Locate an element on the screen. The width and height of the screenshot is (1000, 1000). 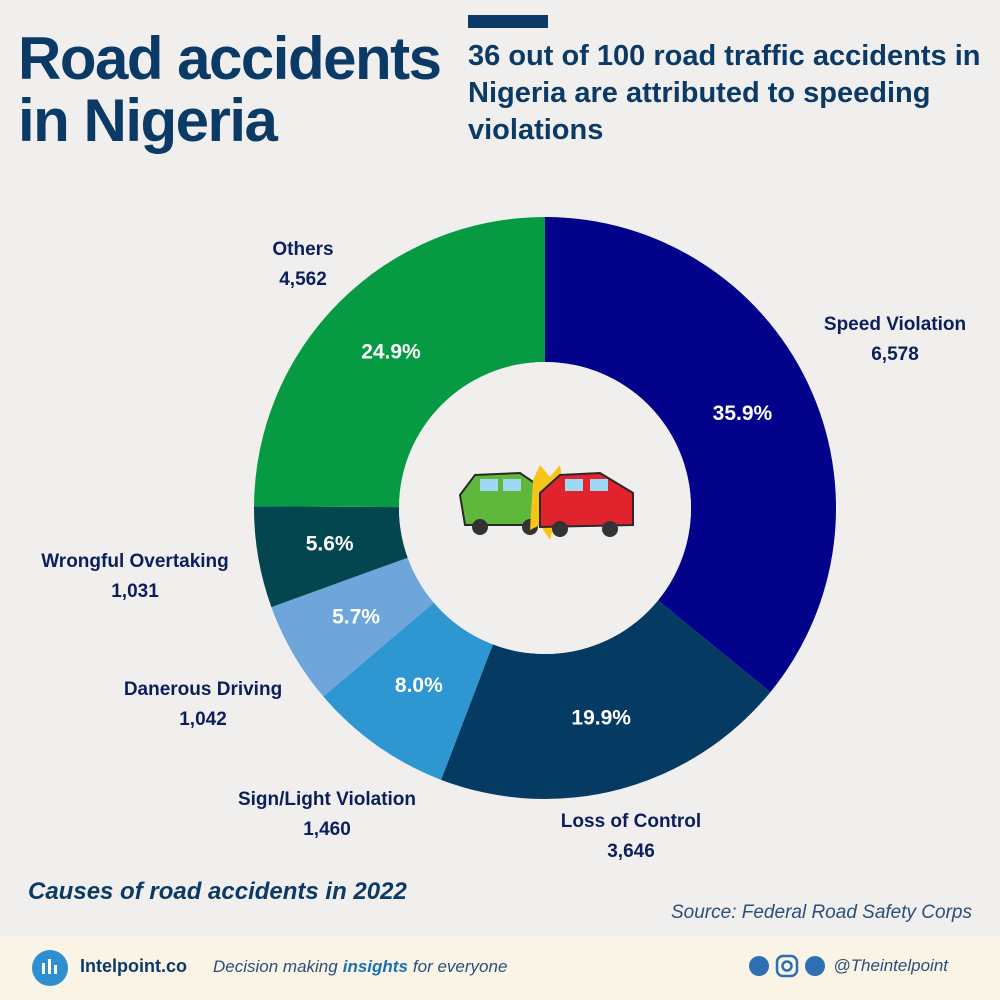
value-label: 6,578 is located at coordinates (895, 354).